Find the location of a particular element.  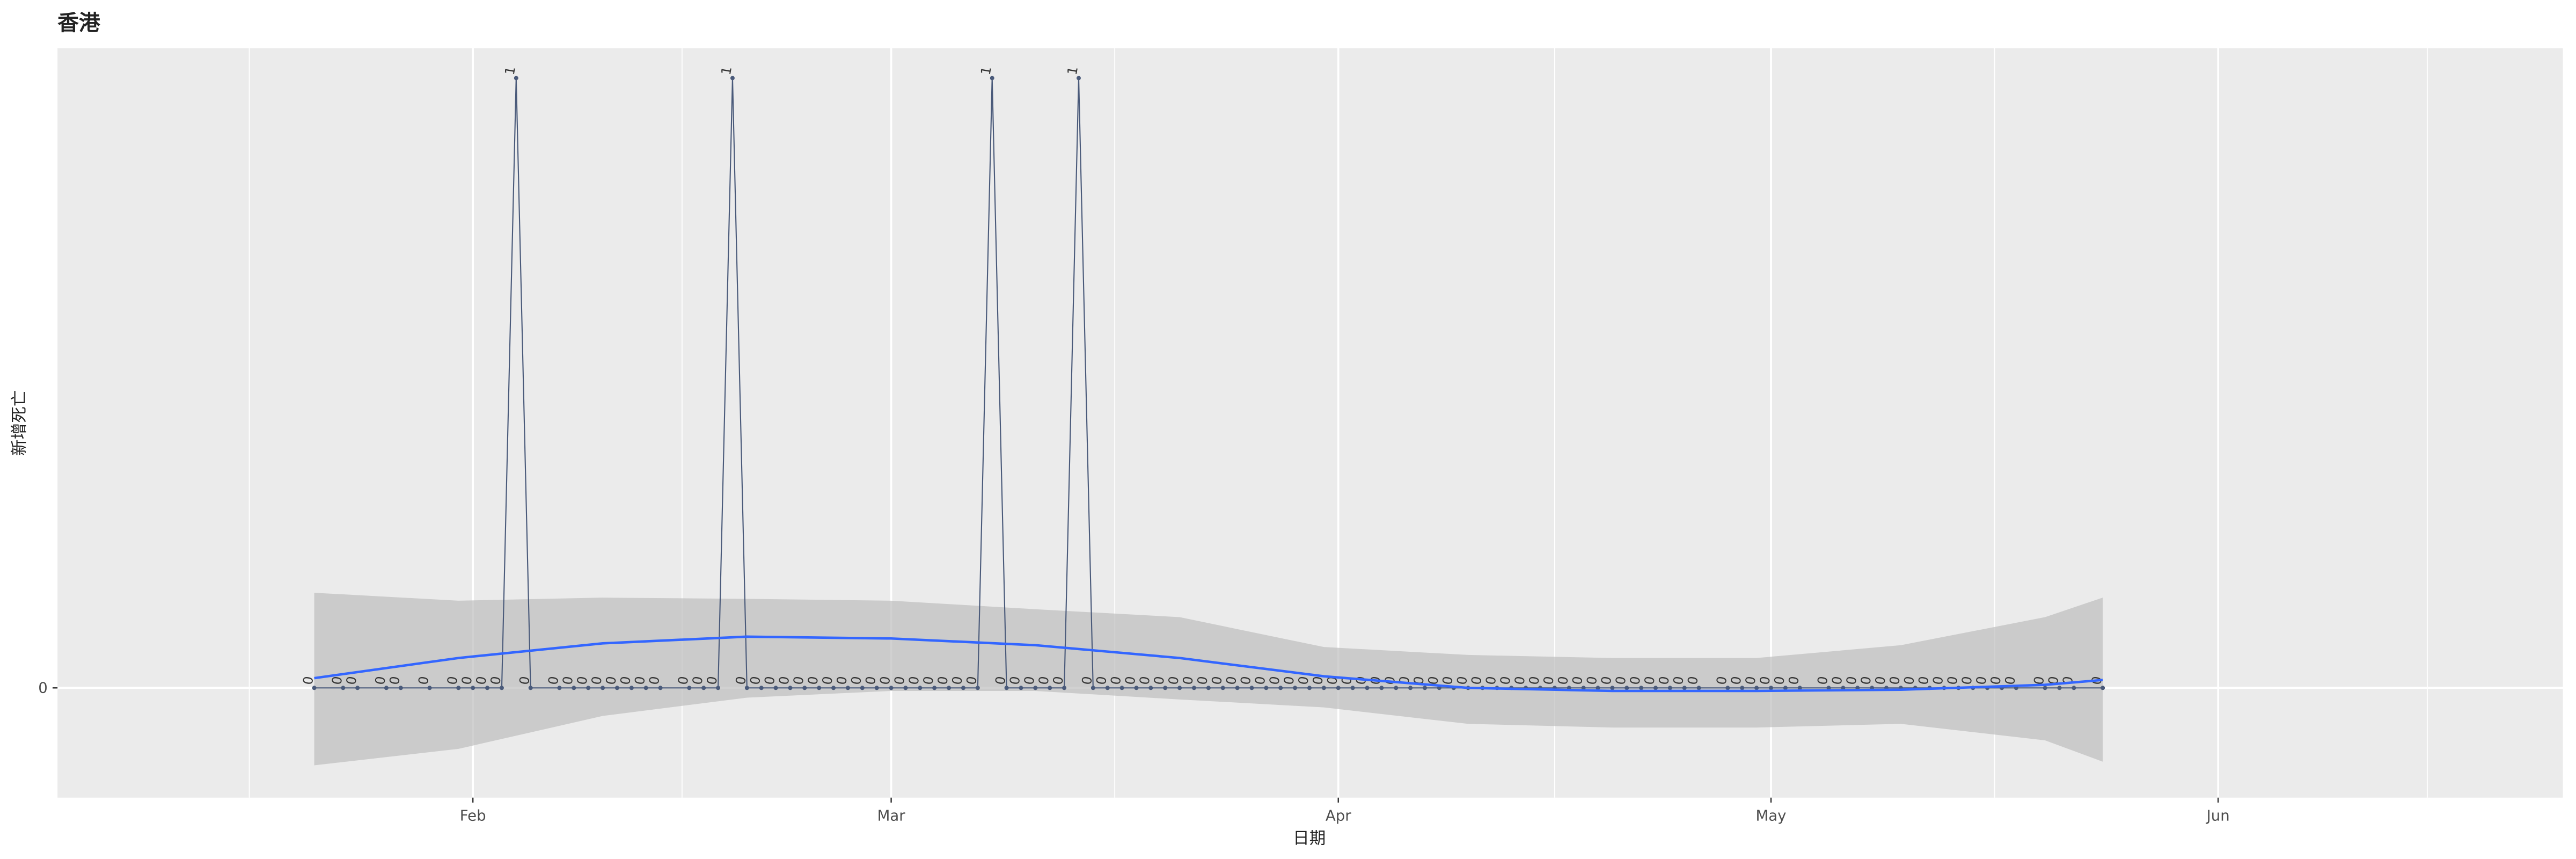

y-tick-label: 0 is located at coordinates (43, 687).